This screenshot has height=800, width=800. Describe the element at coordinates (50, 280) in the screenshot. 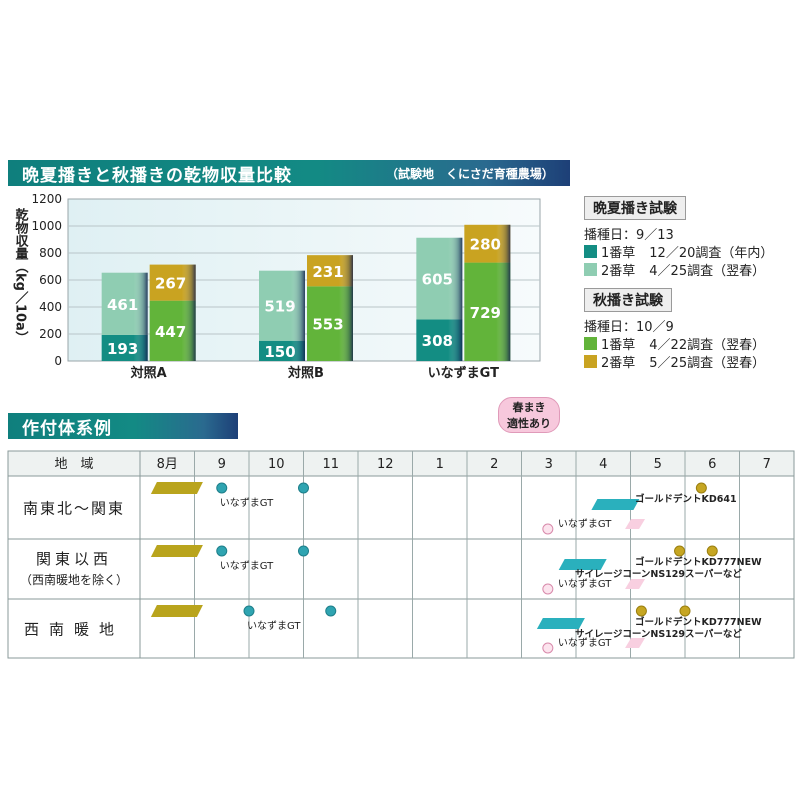

I see `y-tick-label-600: 600` at that location.